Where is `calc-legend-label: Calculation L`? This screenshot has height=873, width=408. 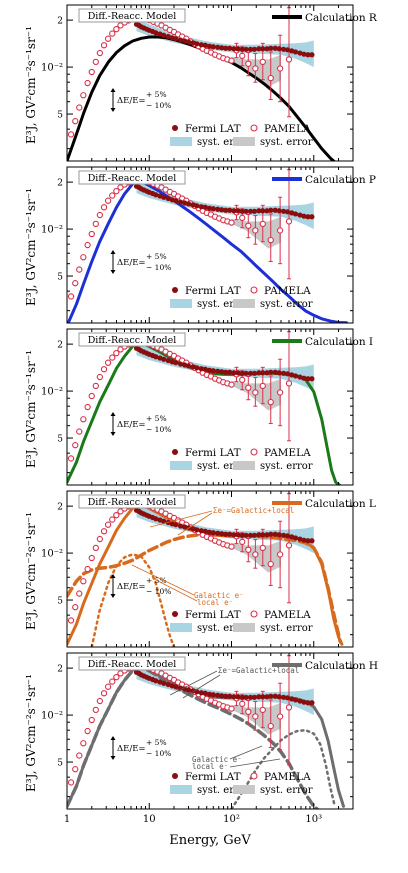 calc-legend-label: Calculation L is located at coordinates (340, 504).